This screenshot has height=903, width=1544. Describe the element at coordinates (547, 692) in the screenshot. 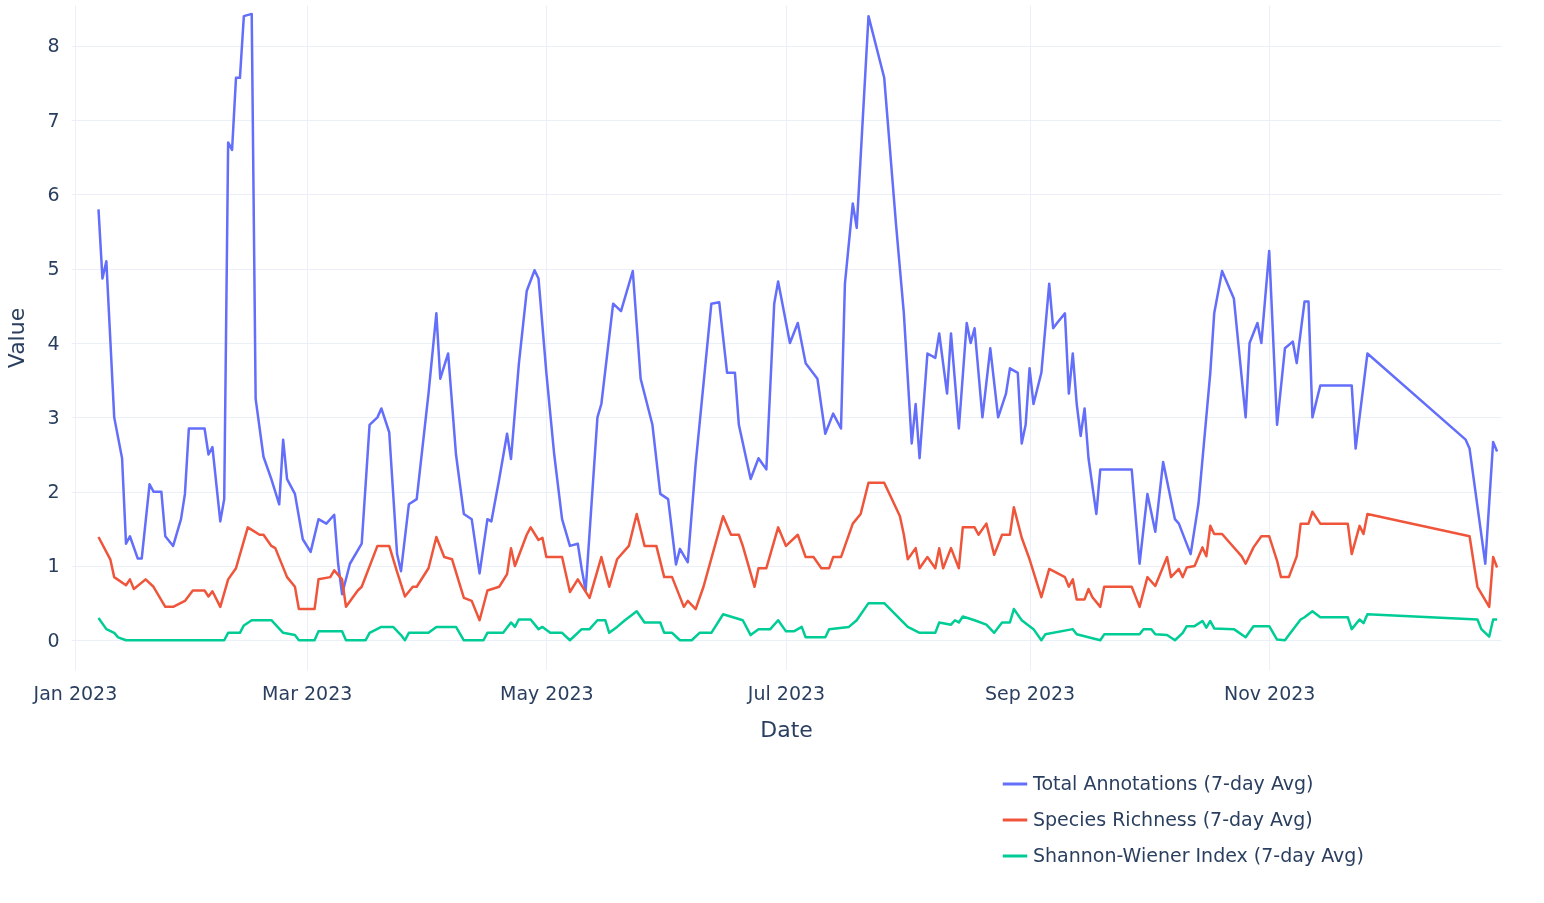

I see `x-tick-label: May 2023` at that location.